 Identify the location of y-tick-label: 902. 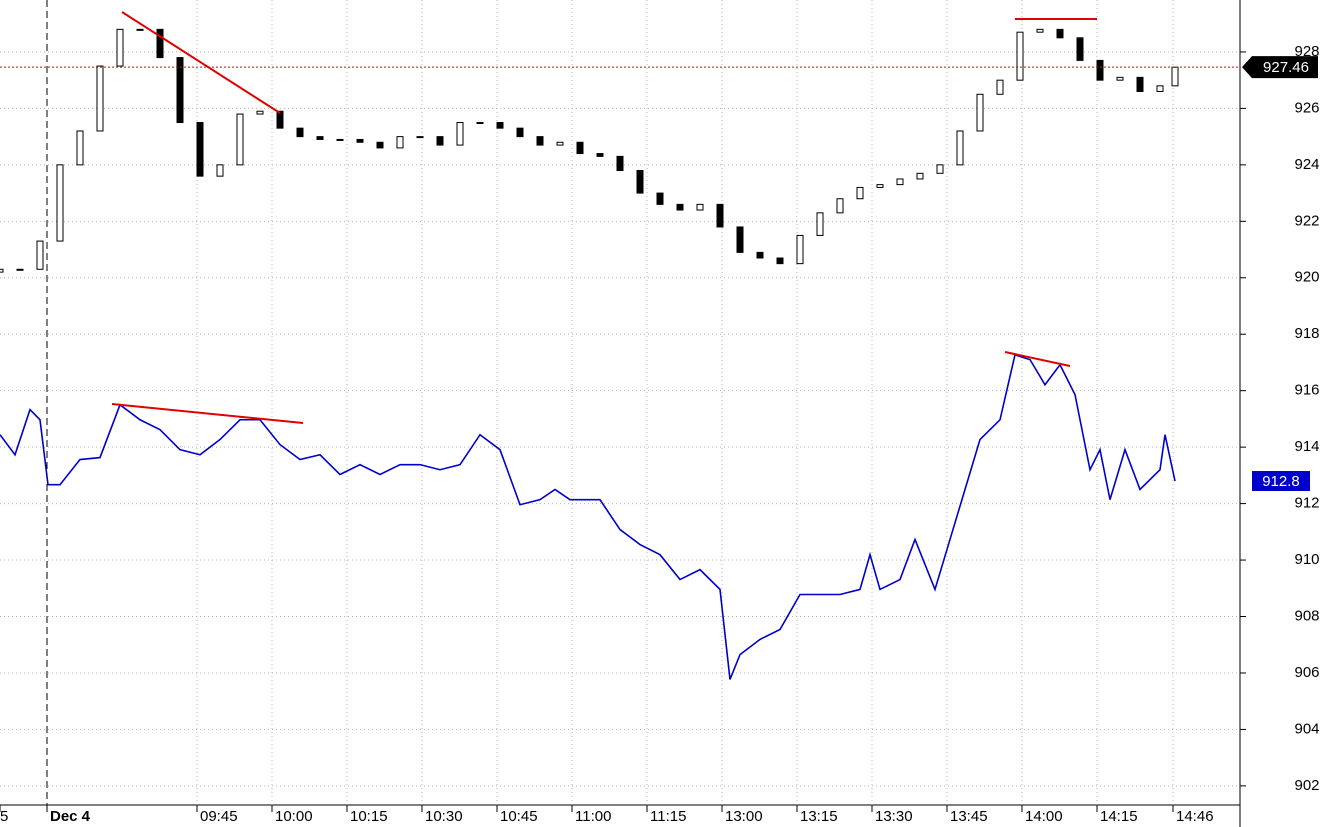
(1306, 785).